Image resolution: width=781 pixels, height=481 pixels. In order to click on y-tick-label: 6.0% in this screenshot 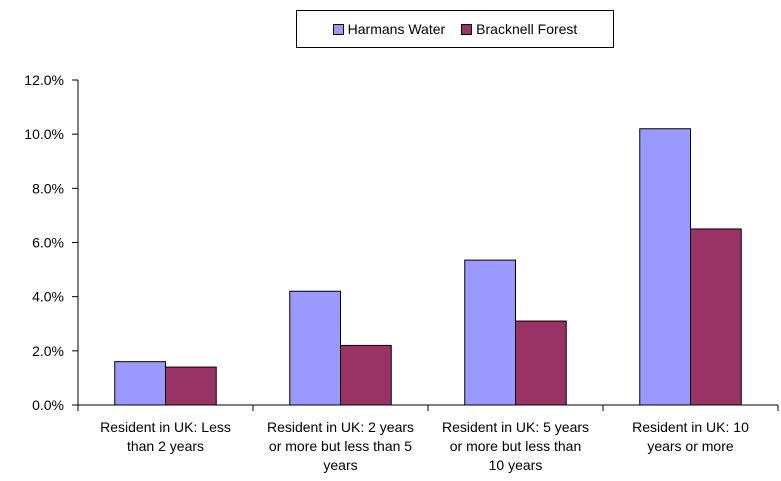, I will do `click(48, 243)`.